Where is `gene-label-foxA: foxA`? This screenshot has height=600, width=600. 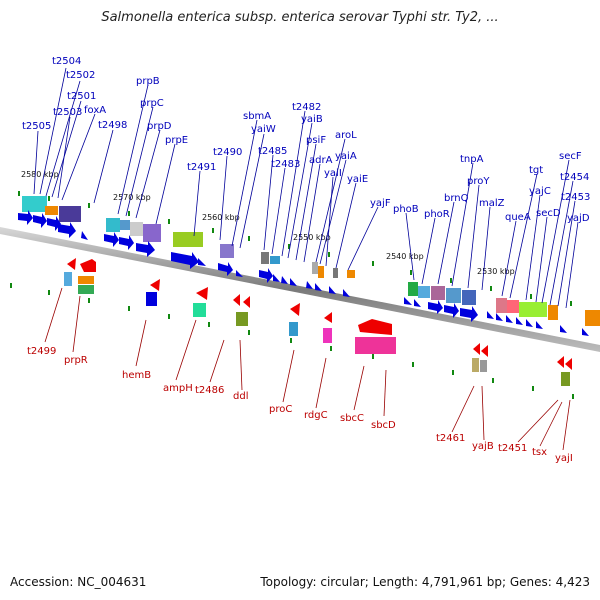
gene-label-foxA: foxA is located at coordinates (95, 110).